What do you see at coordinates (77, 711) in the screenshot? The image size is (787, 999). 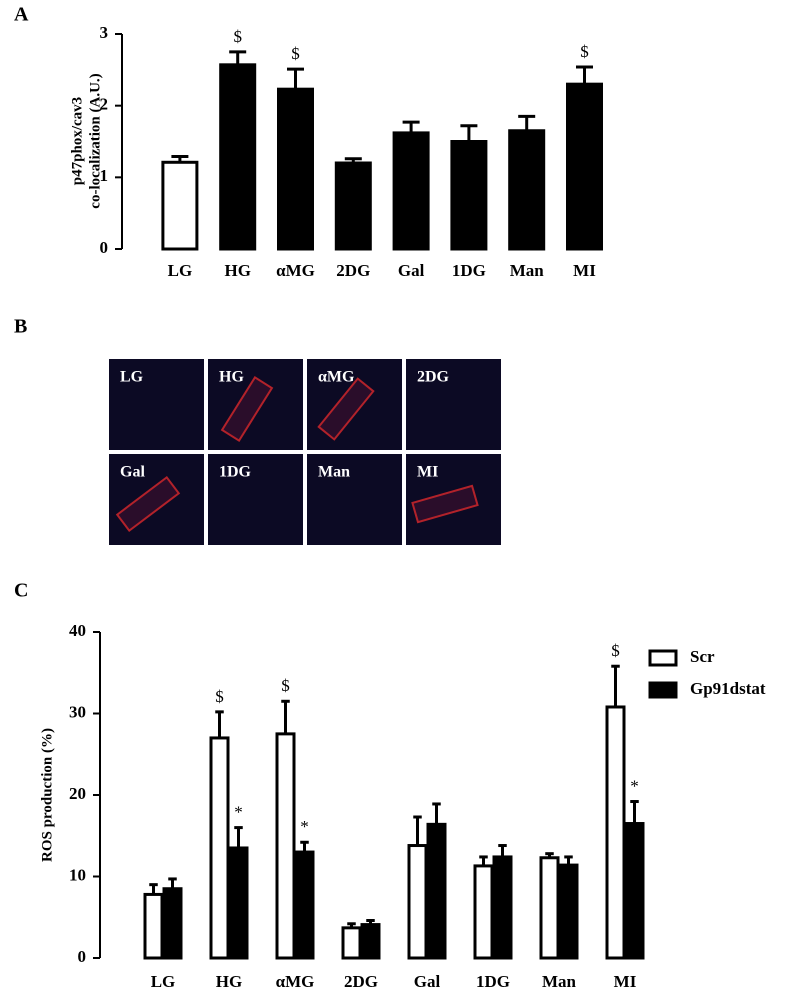 I see `y-tick-label: 30` at bounding box center [77, 711].